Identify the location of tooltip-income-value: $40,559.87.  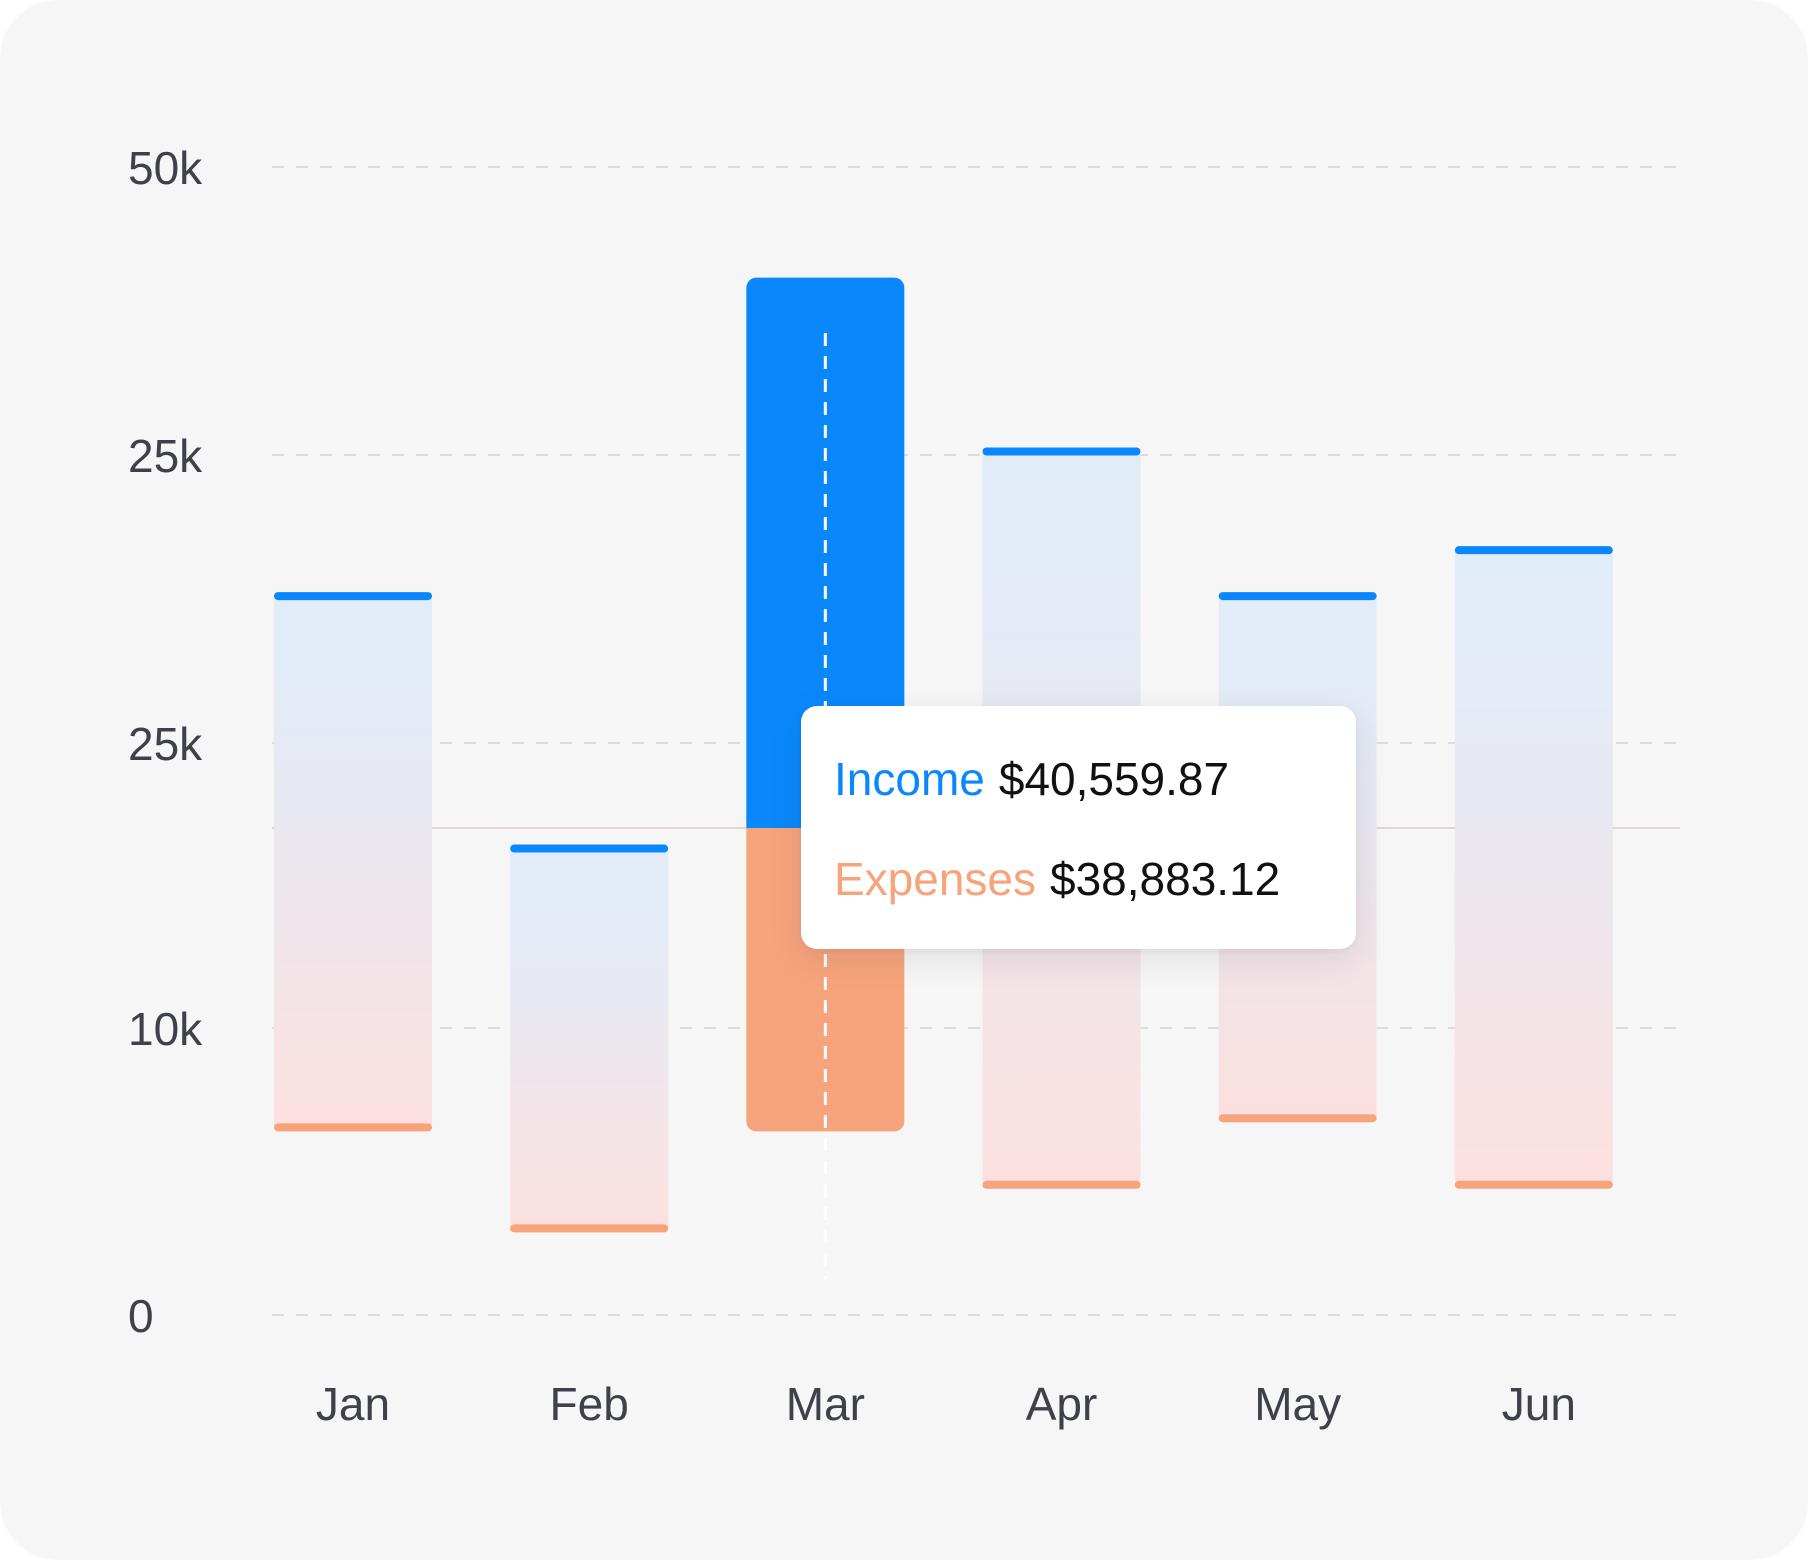
(1114, 779).